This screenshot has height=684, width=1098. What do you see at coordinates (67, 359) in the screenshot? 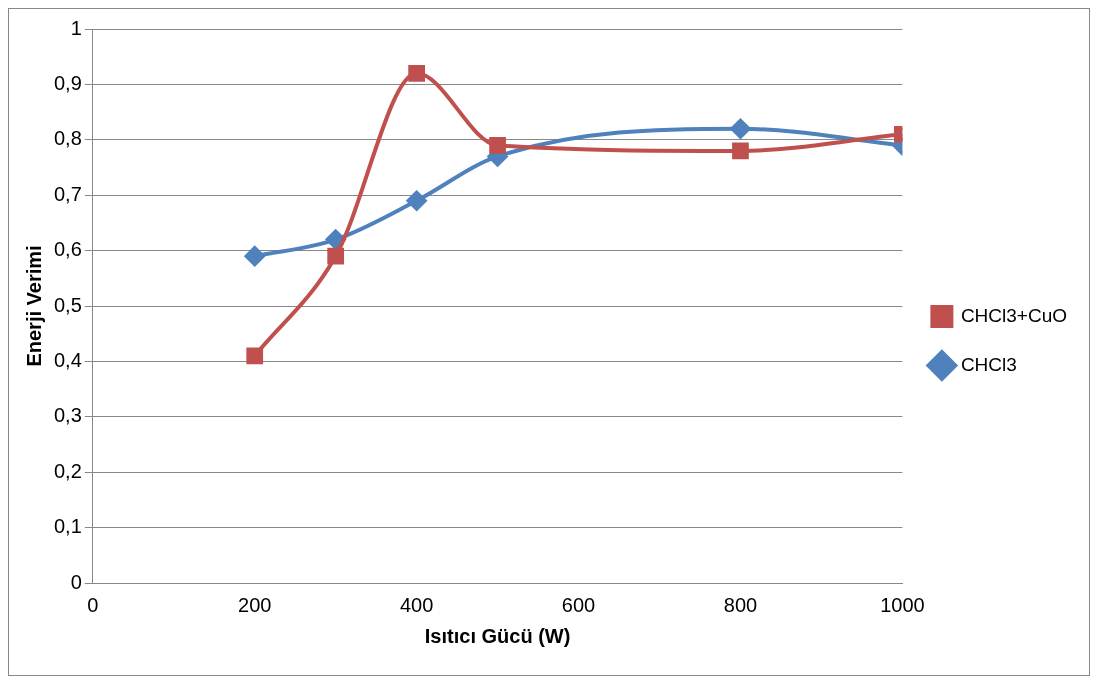
I see `y-tick-label: 0,4` at bounding box center [67, 359].